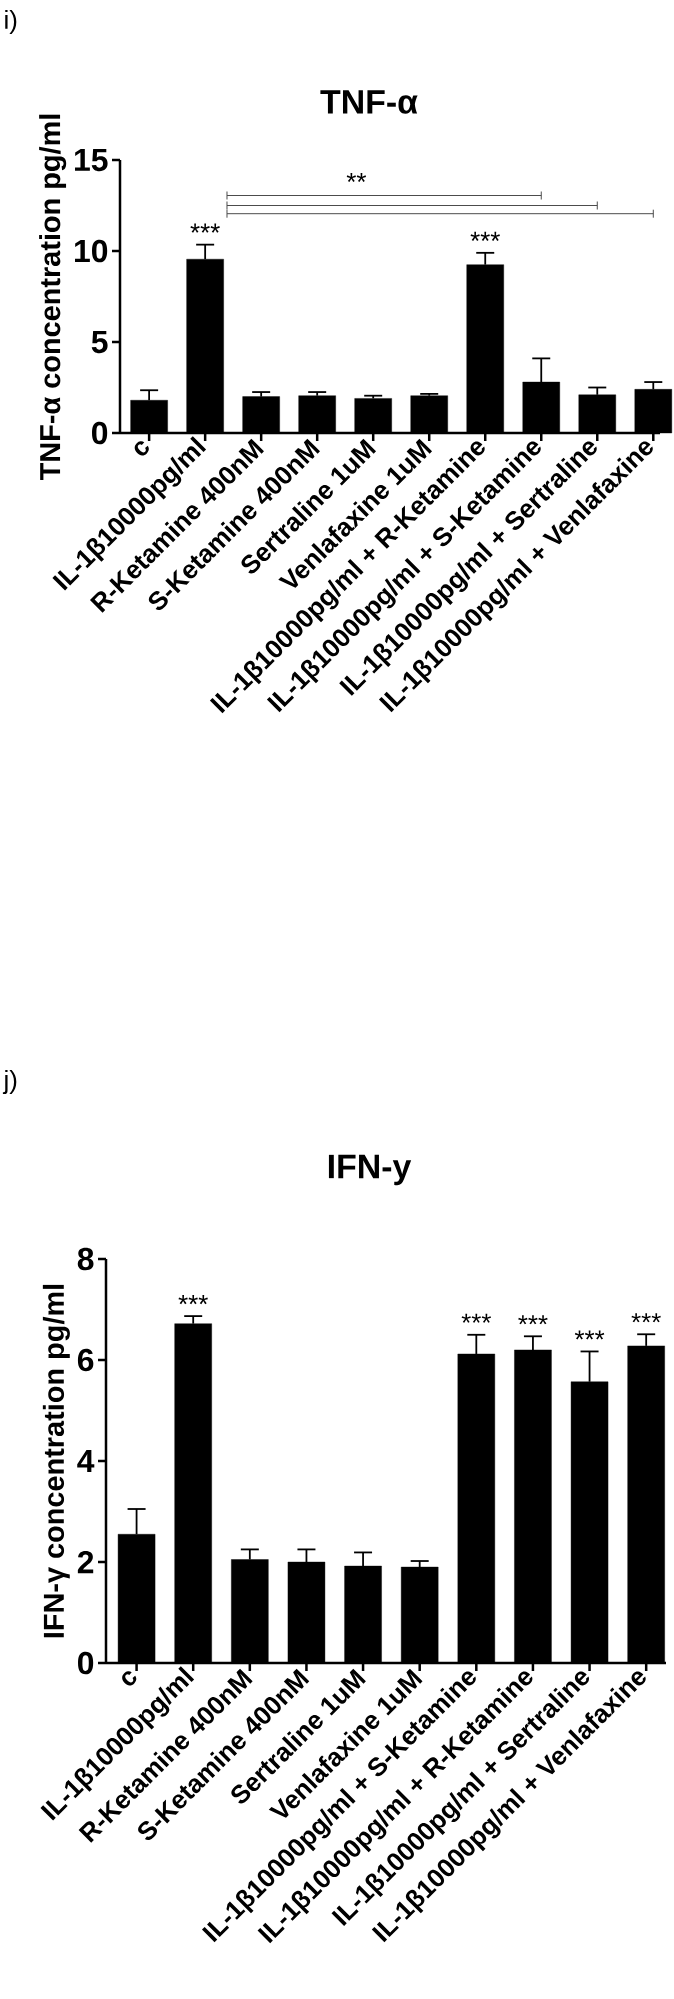 This screenshot has width=674, height=1999. What do you see at coordinates (370, 1170) in the screenshot?
I see `chart-title: IFN-y` at bounding box center [370, 1170].